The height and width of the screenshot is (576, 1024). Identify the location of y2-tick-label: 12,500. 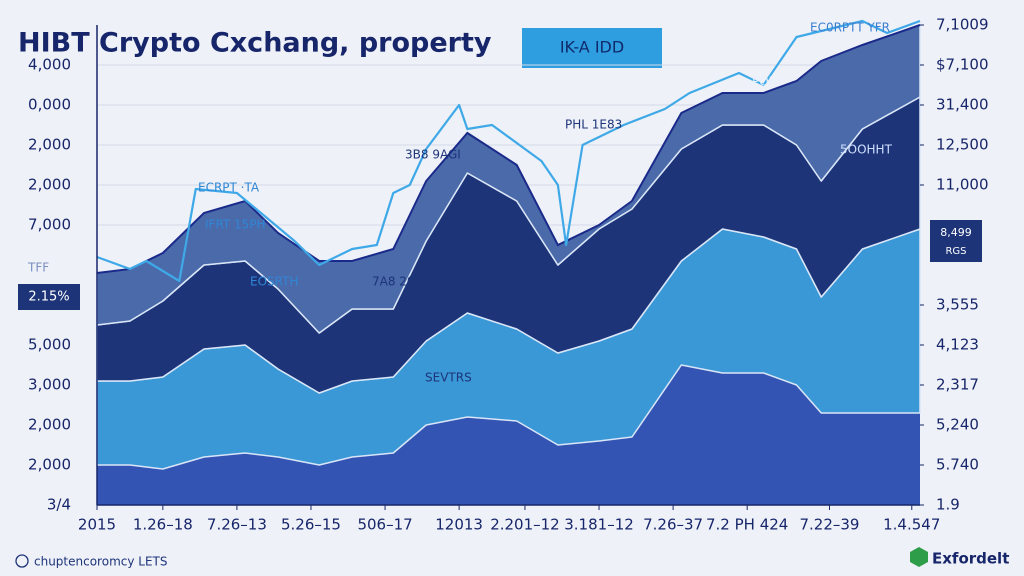
(962, 145).